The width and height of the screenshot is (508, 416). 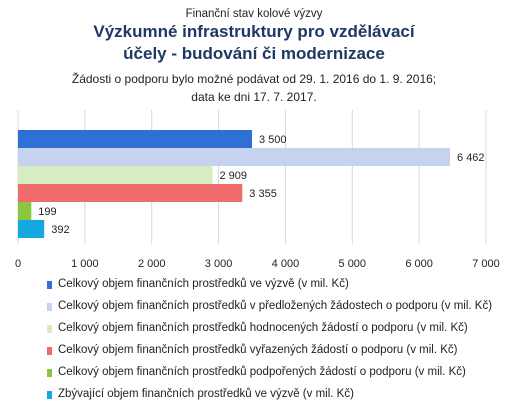 What do you see at coordinates (254, 14) in the screenshot?
I see `chart-supertitle: Finanční stav kolové výzvy` at bounding box center [254, 14].